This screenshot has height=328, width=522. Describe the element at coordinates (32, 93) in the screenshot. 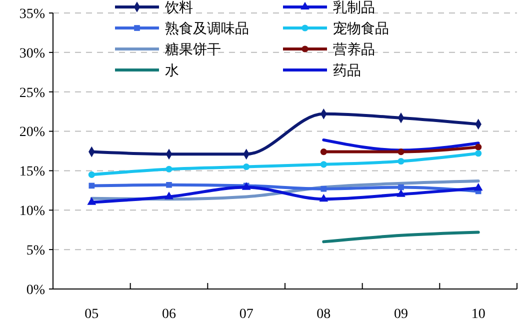

I see `y-tick-label: 25%` at that location.